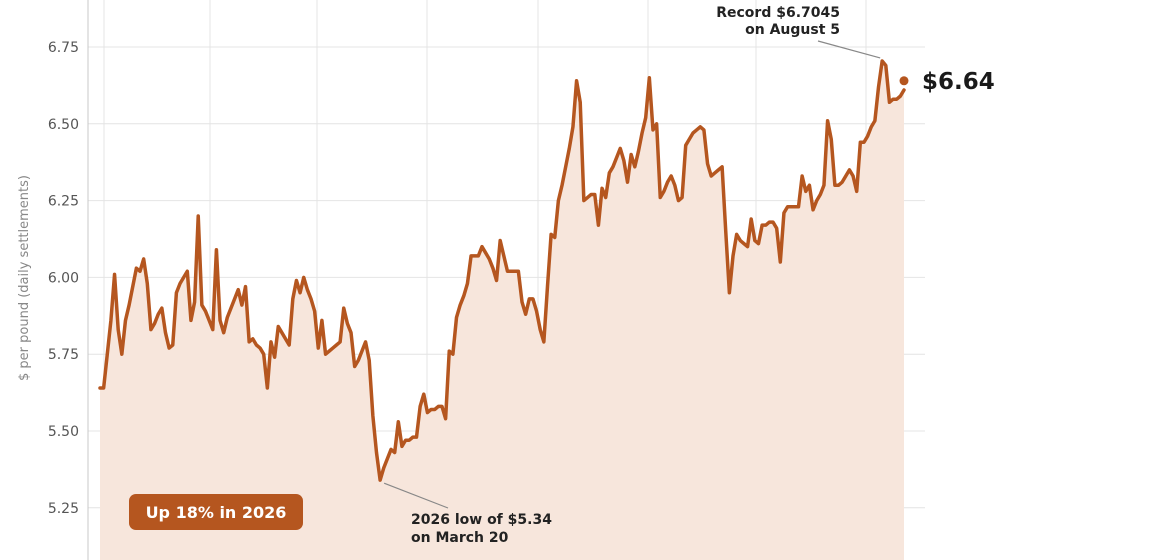 This screenshot has height=560, width=1160. I want to click on y-tick-label: 6.75, so click(63, 48).